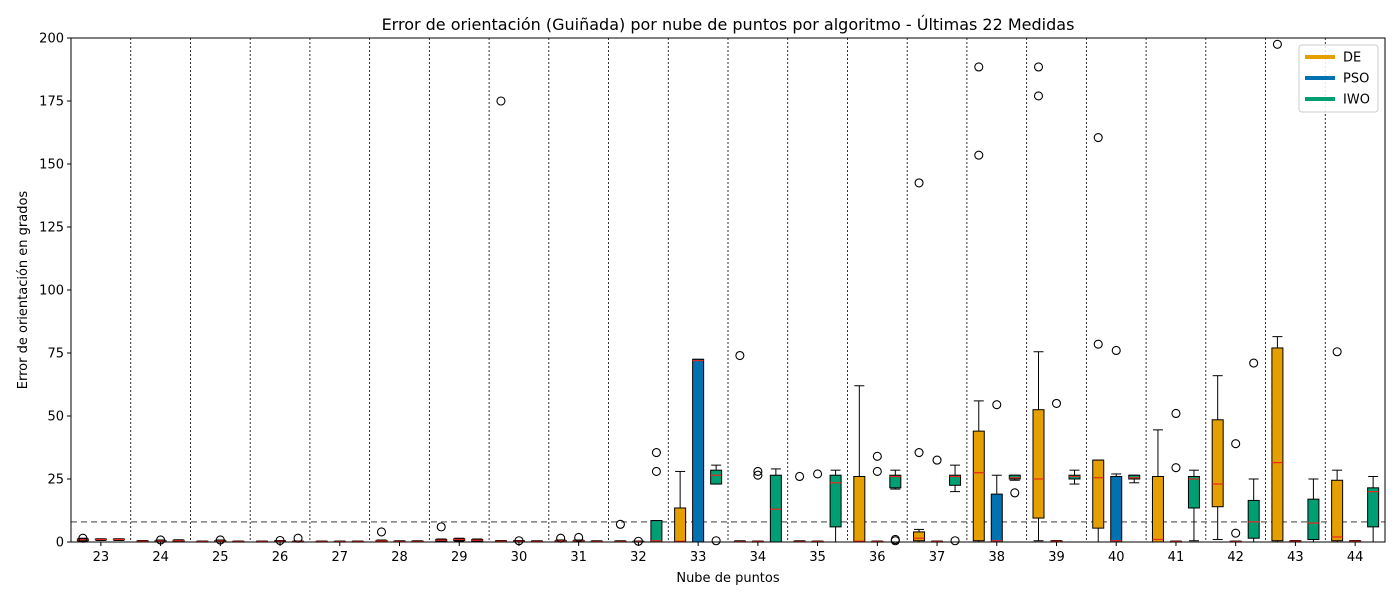 The height and width of the screenshot is (604, 1400). What do you see at coordinates (51, 228) in the screenshot?
I see `y-tick-label: 125` at bounding box center [51, 228].